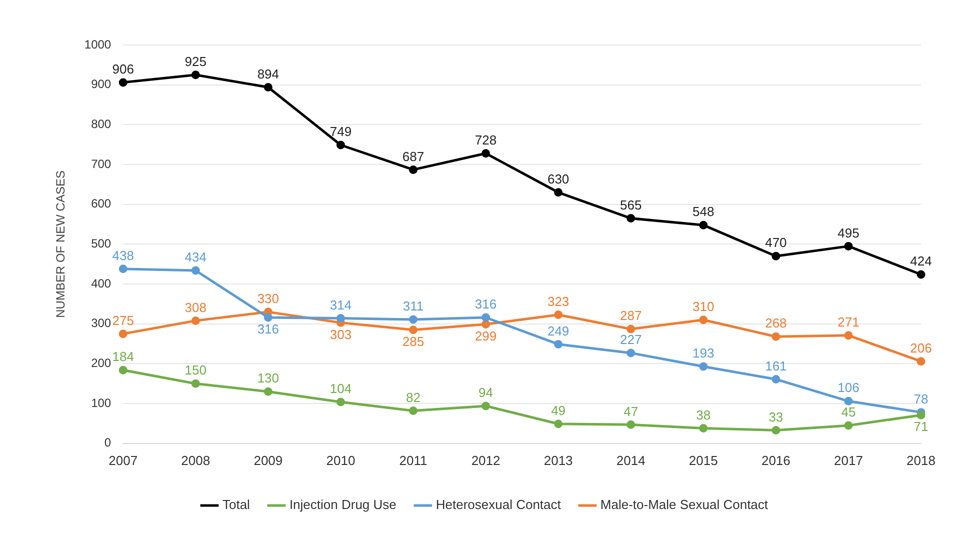 This screenshot has width=966, height=547. What do you see at coordinates (101, 403) in the screenshot?
I see `y-tick-label: 100` at bounding box center [101, 403].